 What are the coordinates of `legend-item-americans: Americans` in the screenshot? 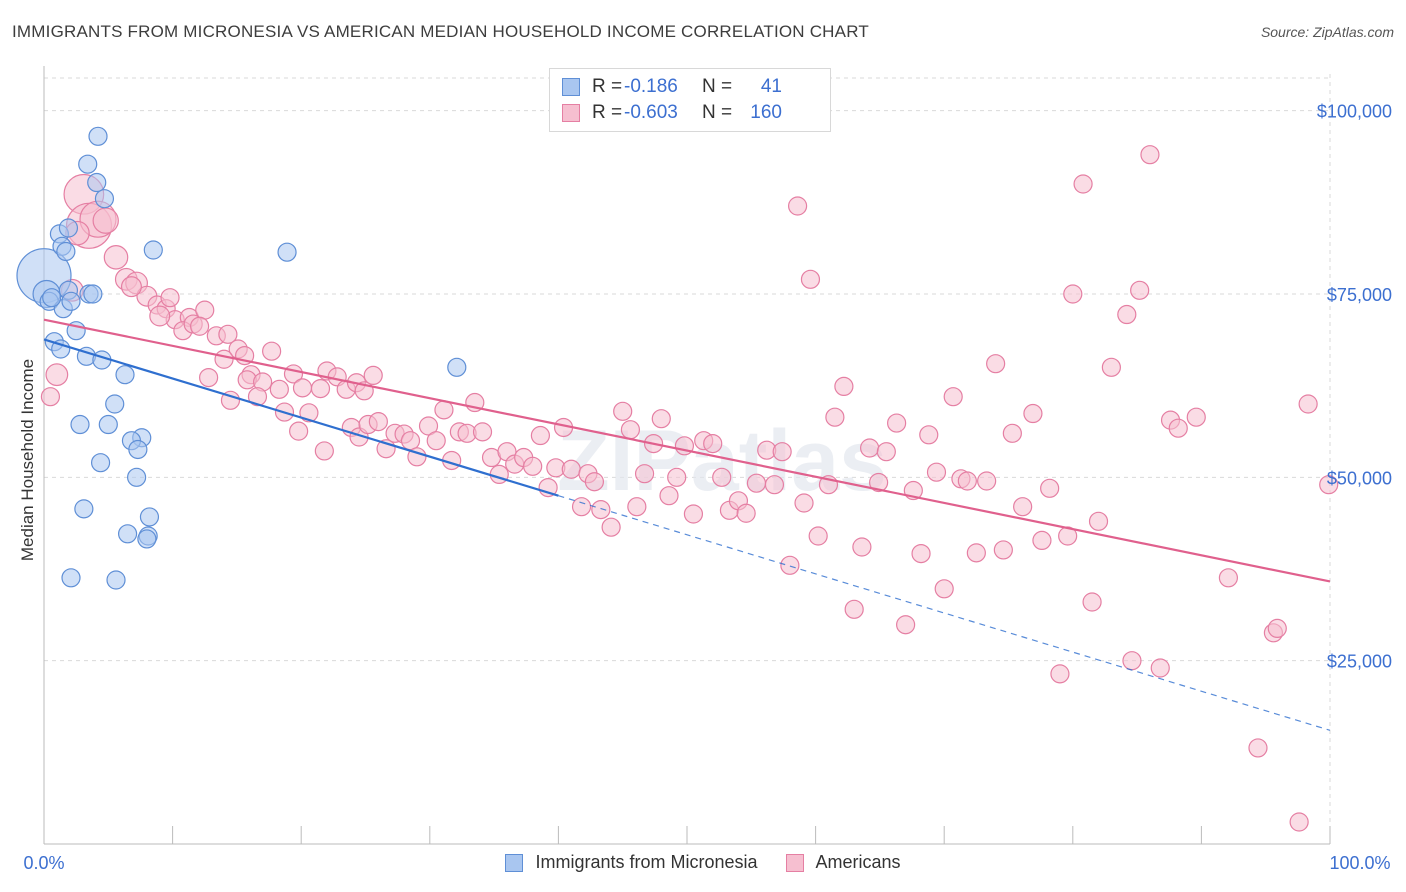 It's located at (843, 862).